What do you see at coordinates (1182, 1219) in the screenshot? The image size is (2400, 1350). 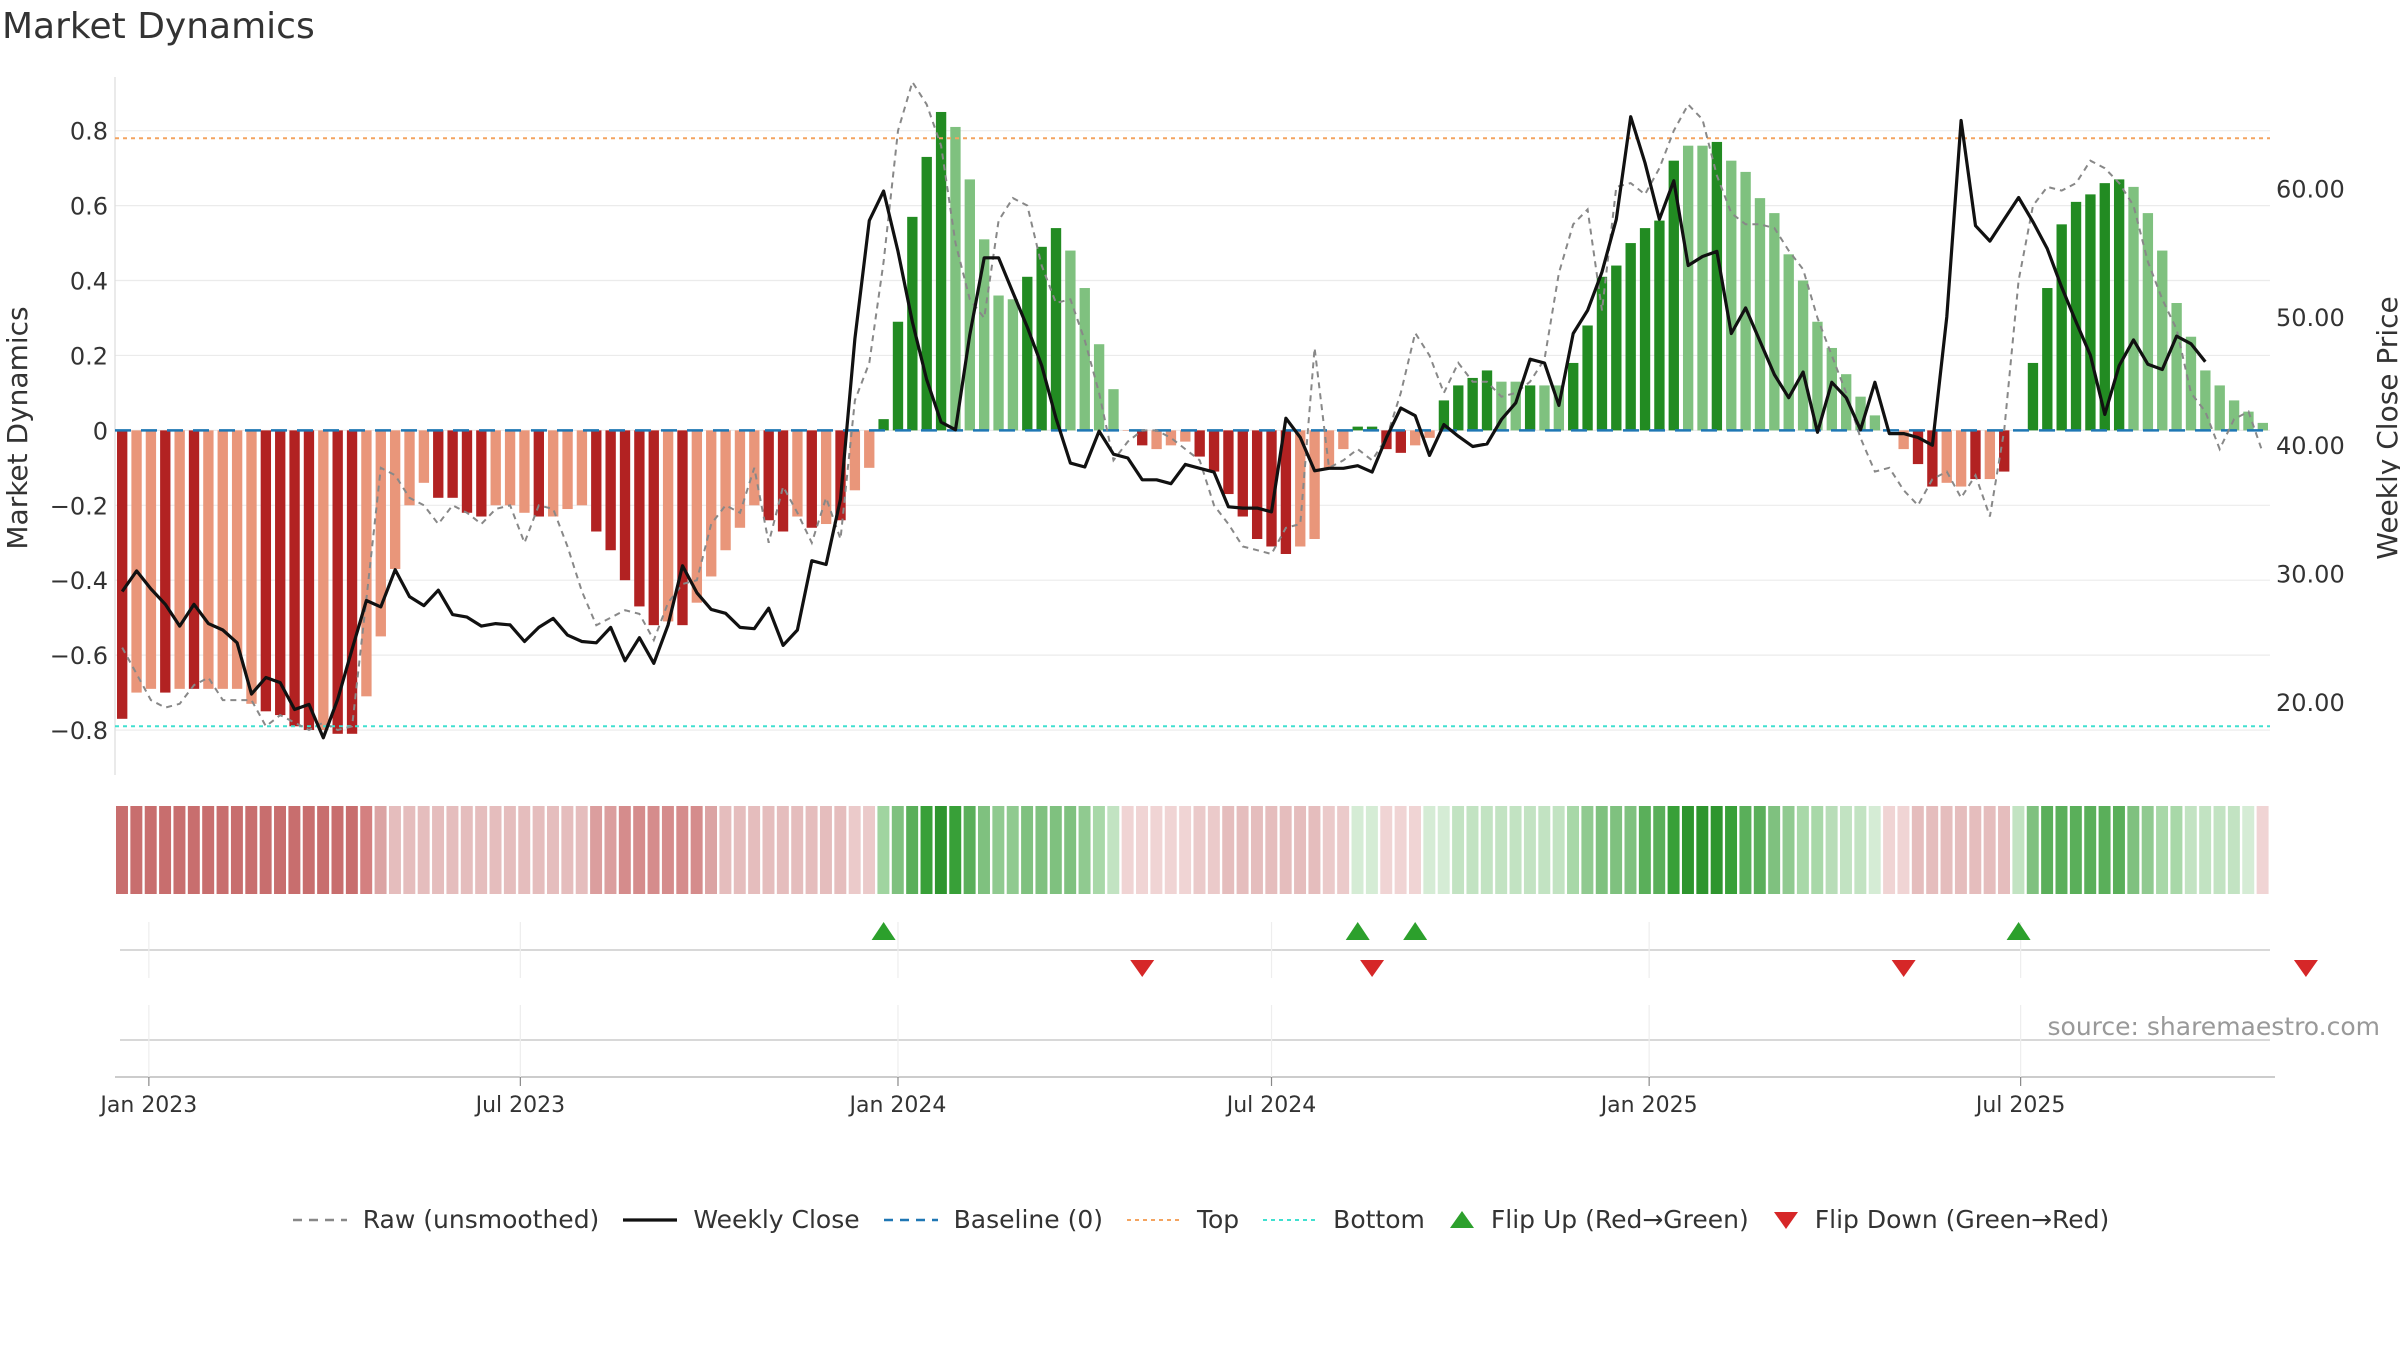 I see `legend-item: Top` at bounding box center [1182, 1219].